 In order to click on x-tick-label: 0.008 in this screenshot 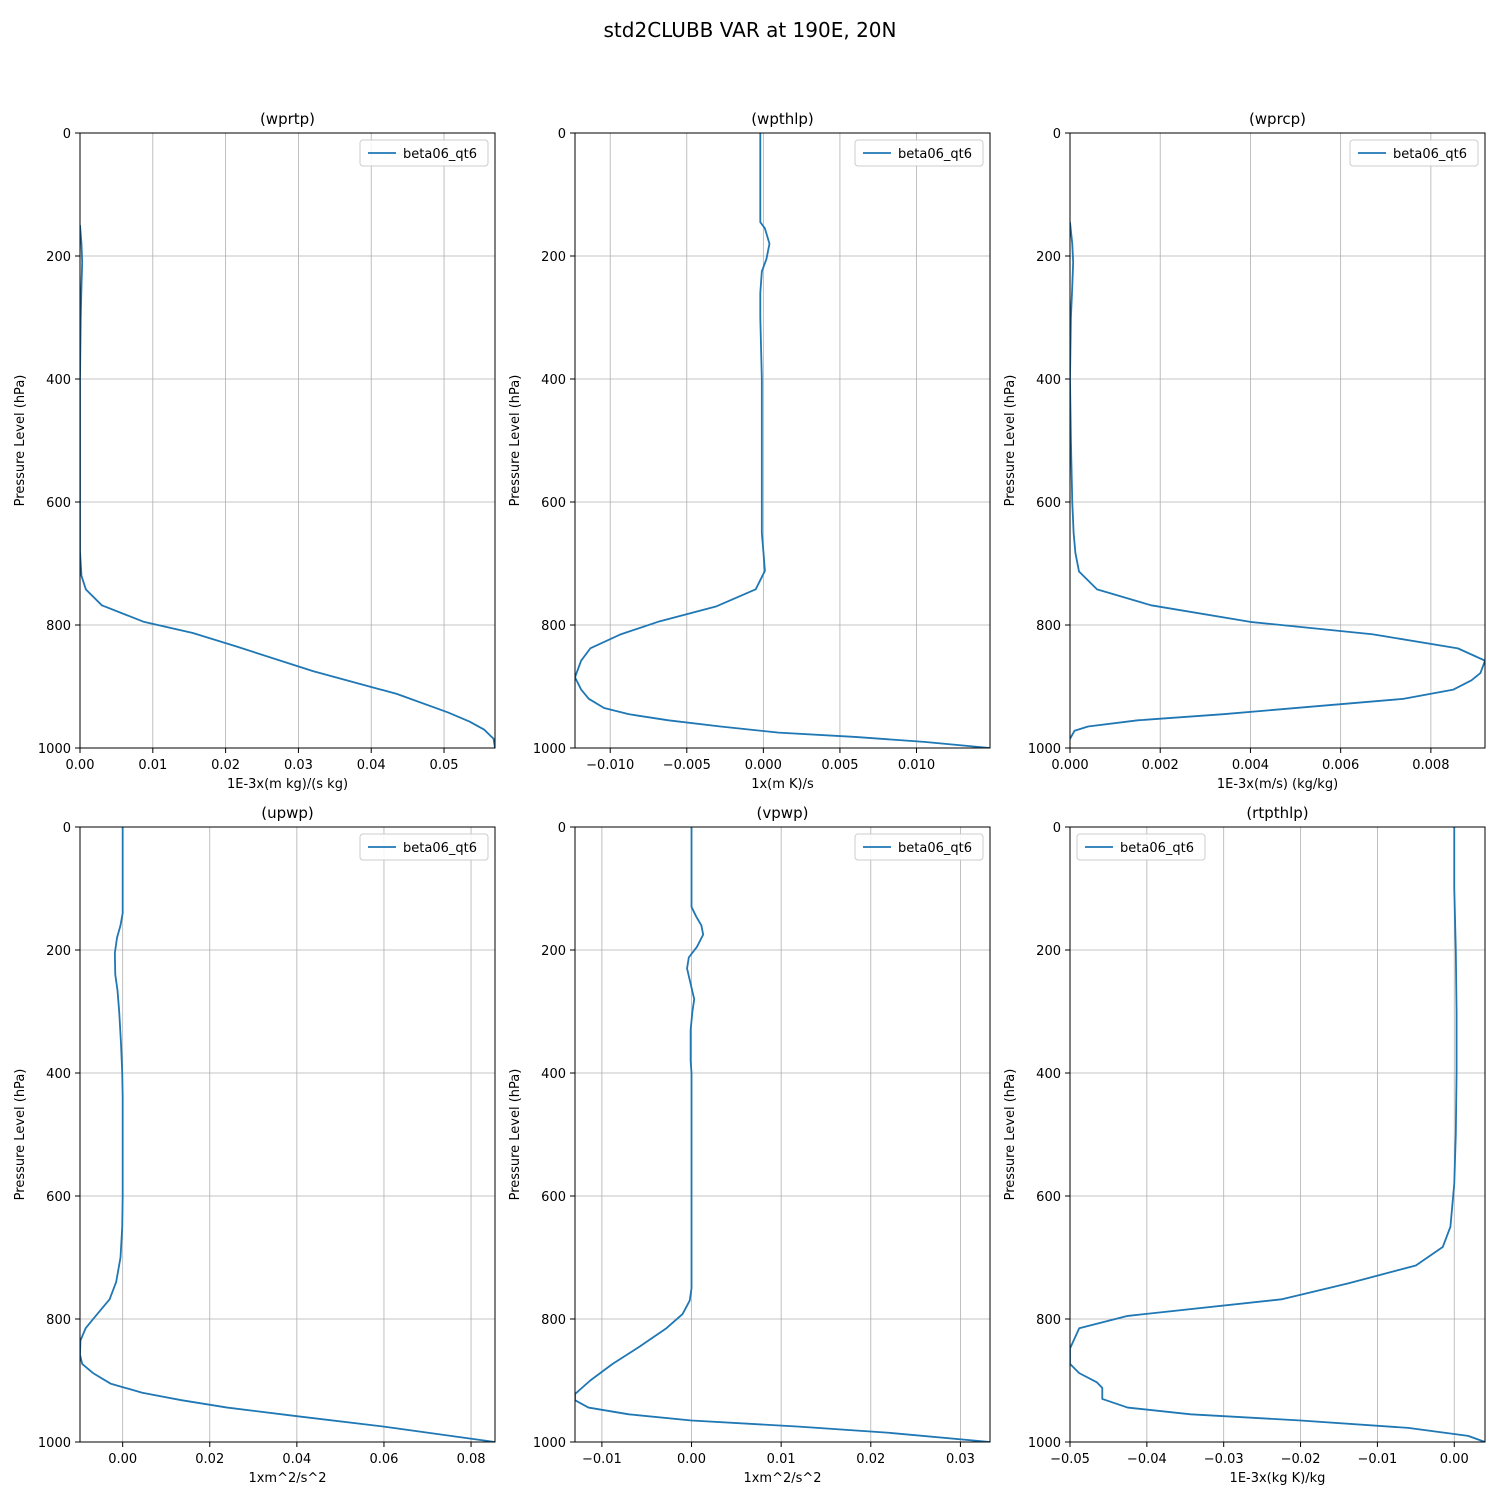, I will do `click(1430, 765)`.